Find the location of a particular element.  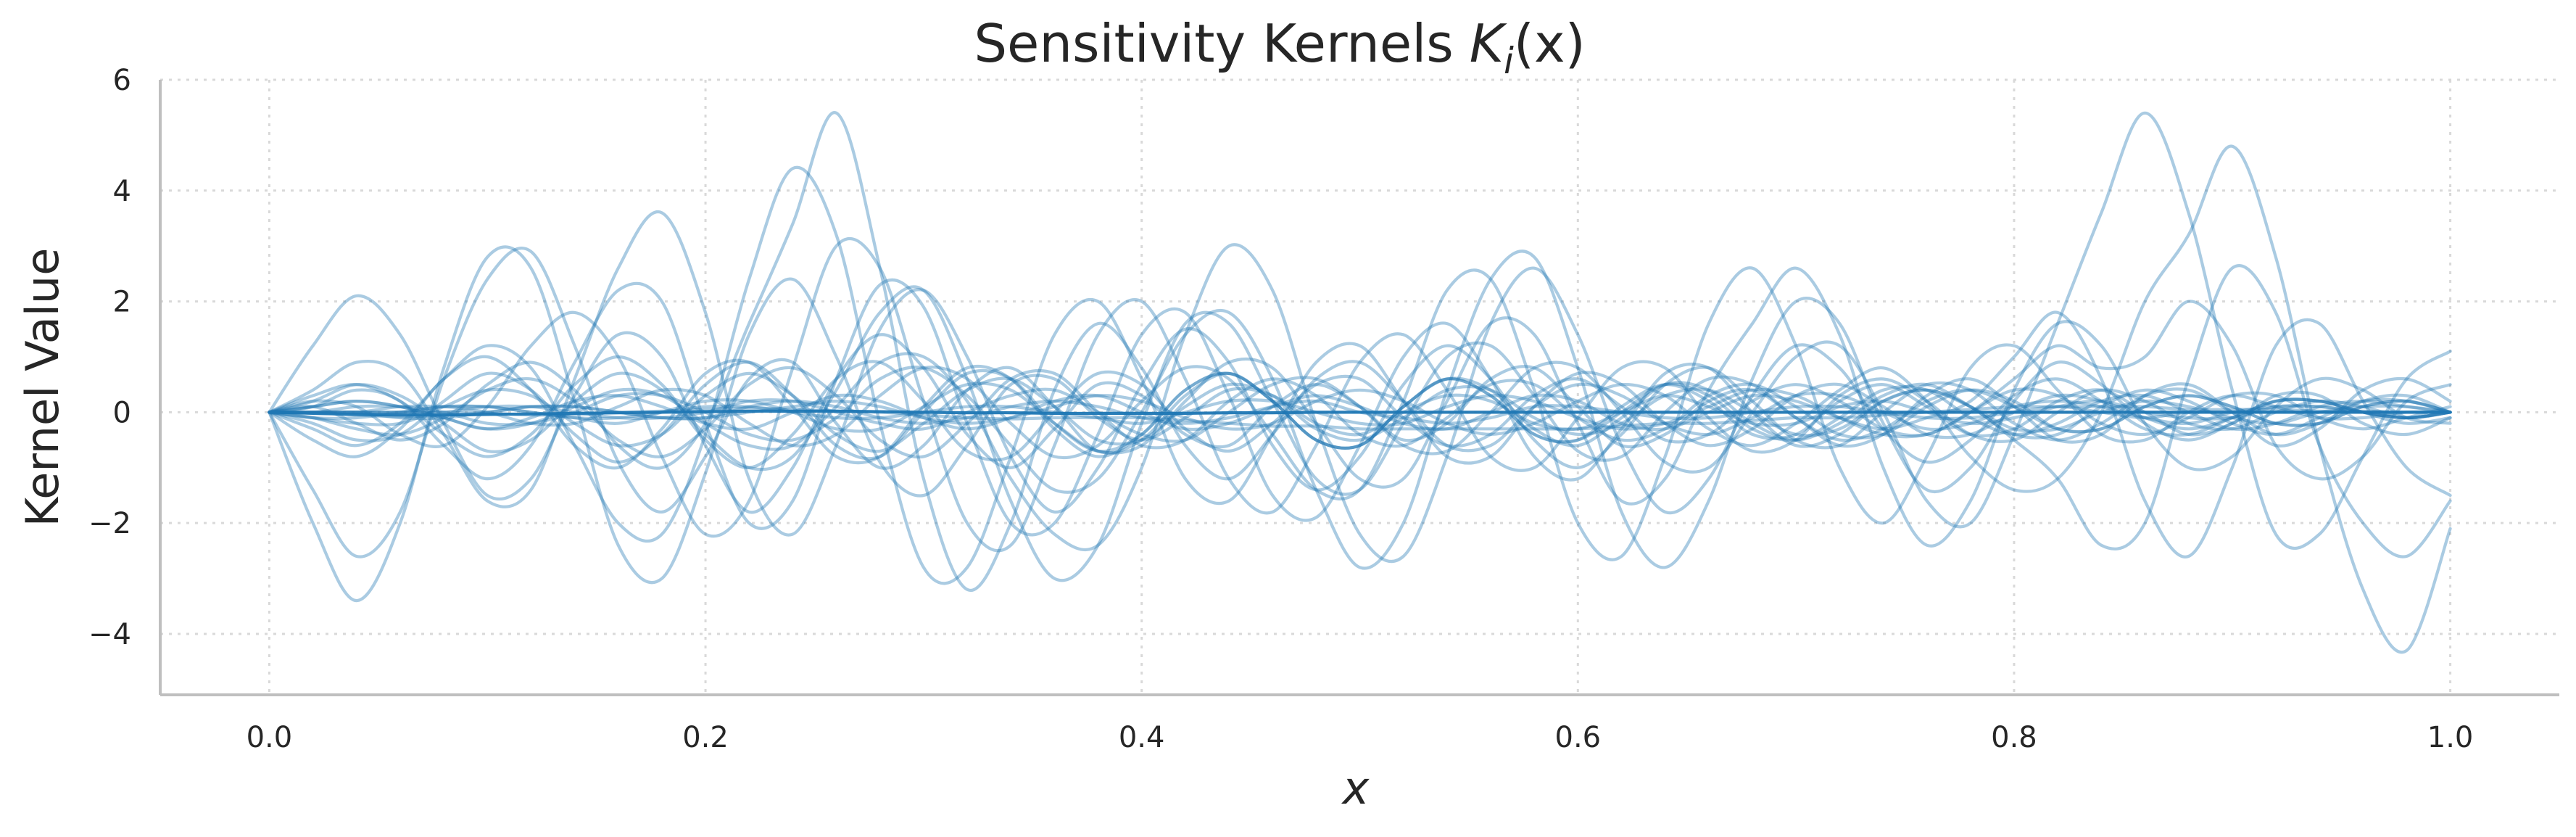

y-tick-label: 6 is located at coordinates (122, 80).